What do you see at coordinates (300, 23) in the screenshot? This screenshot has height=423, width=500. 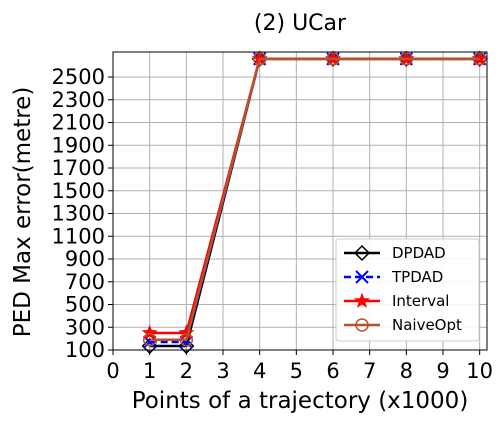 I see `chart-title: (2) UCar` at bounding box center [300, 23].